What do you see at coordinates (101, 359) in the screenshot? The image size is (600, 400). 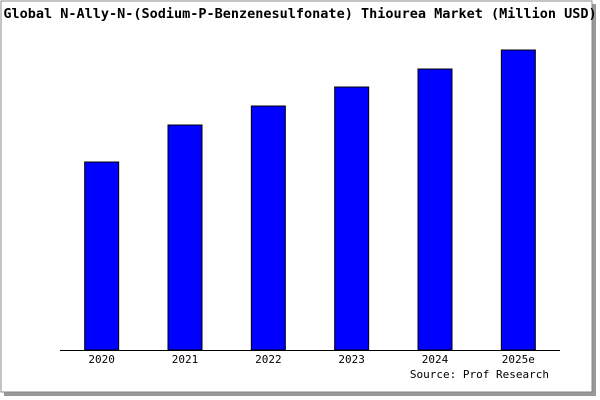 I see `x-tick-label: 2020` at bounding box center [101, 359].